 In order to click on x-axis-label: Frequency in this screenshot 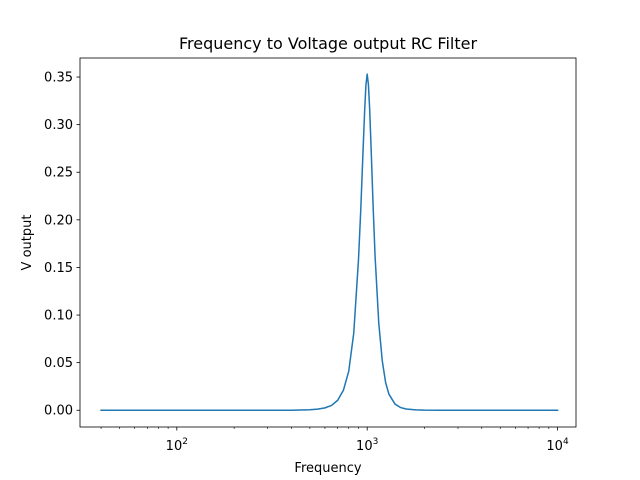, I will do `click(327, 468)`.